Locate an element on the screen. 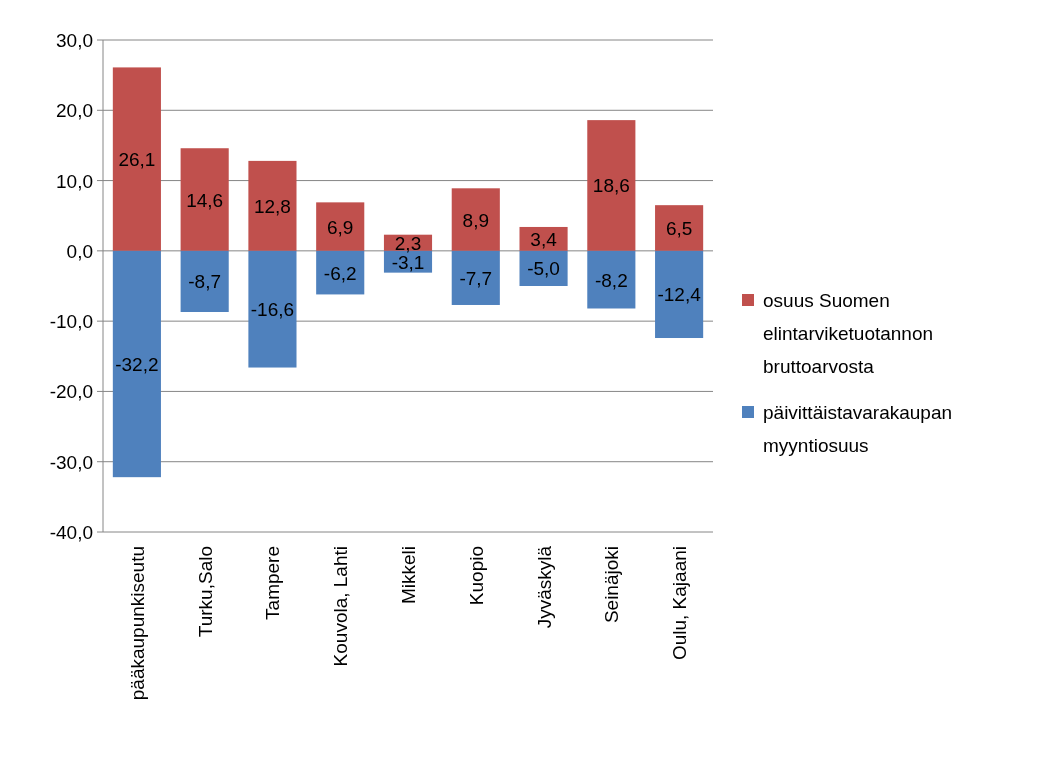 The width and height of the screenshot is (1038, 762). data-label: -8,2 is located at coordinates (611, 280).